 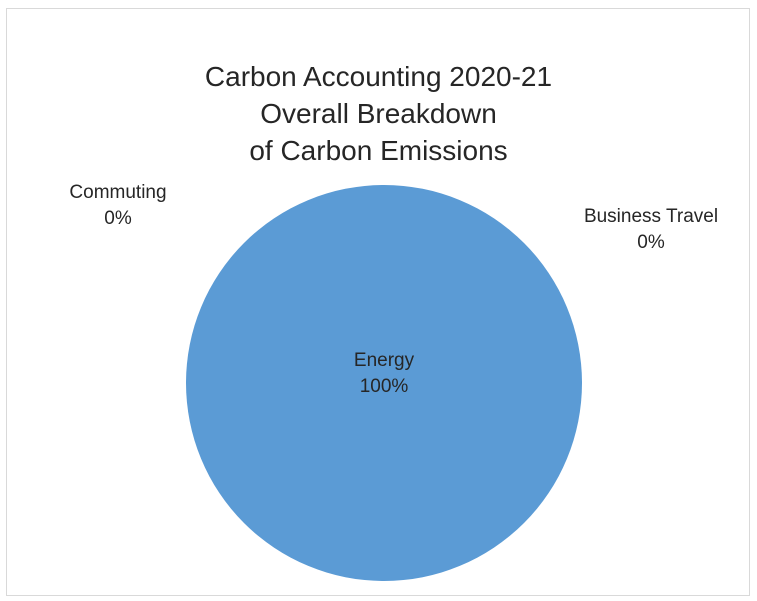 What do you see at coordinates (651, 216) in the screenshot?
I see `slice-name-label-business-travel: Business Travel` at bounding box center [651, 216].